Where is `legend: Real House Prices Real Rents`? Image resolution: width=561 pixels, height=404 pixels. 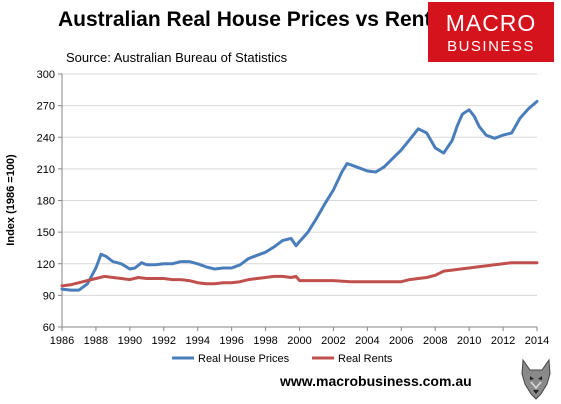 legend: Real House Prices Real Rents is located at coordinates (282, 359).